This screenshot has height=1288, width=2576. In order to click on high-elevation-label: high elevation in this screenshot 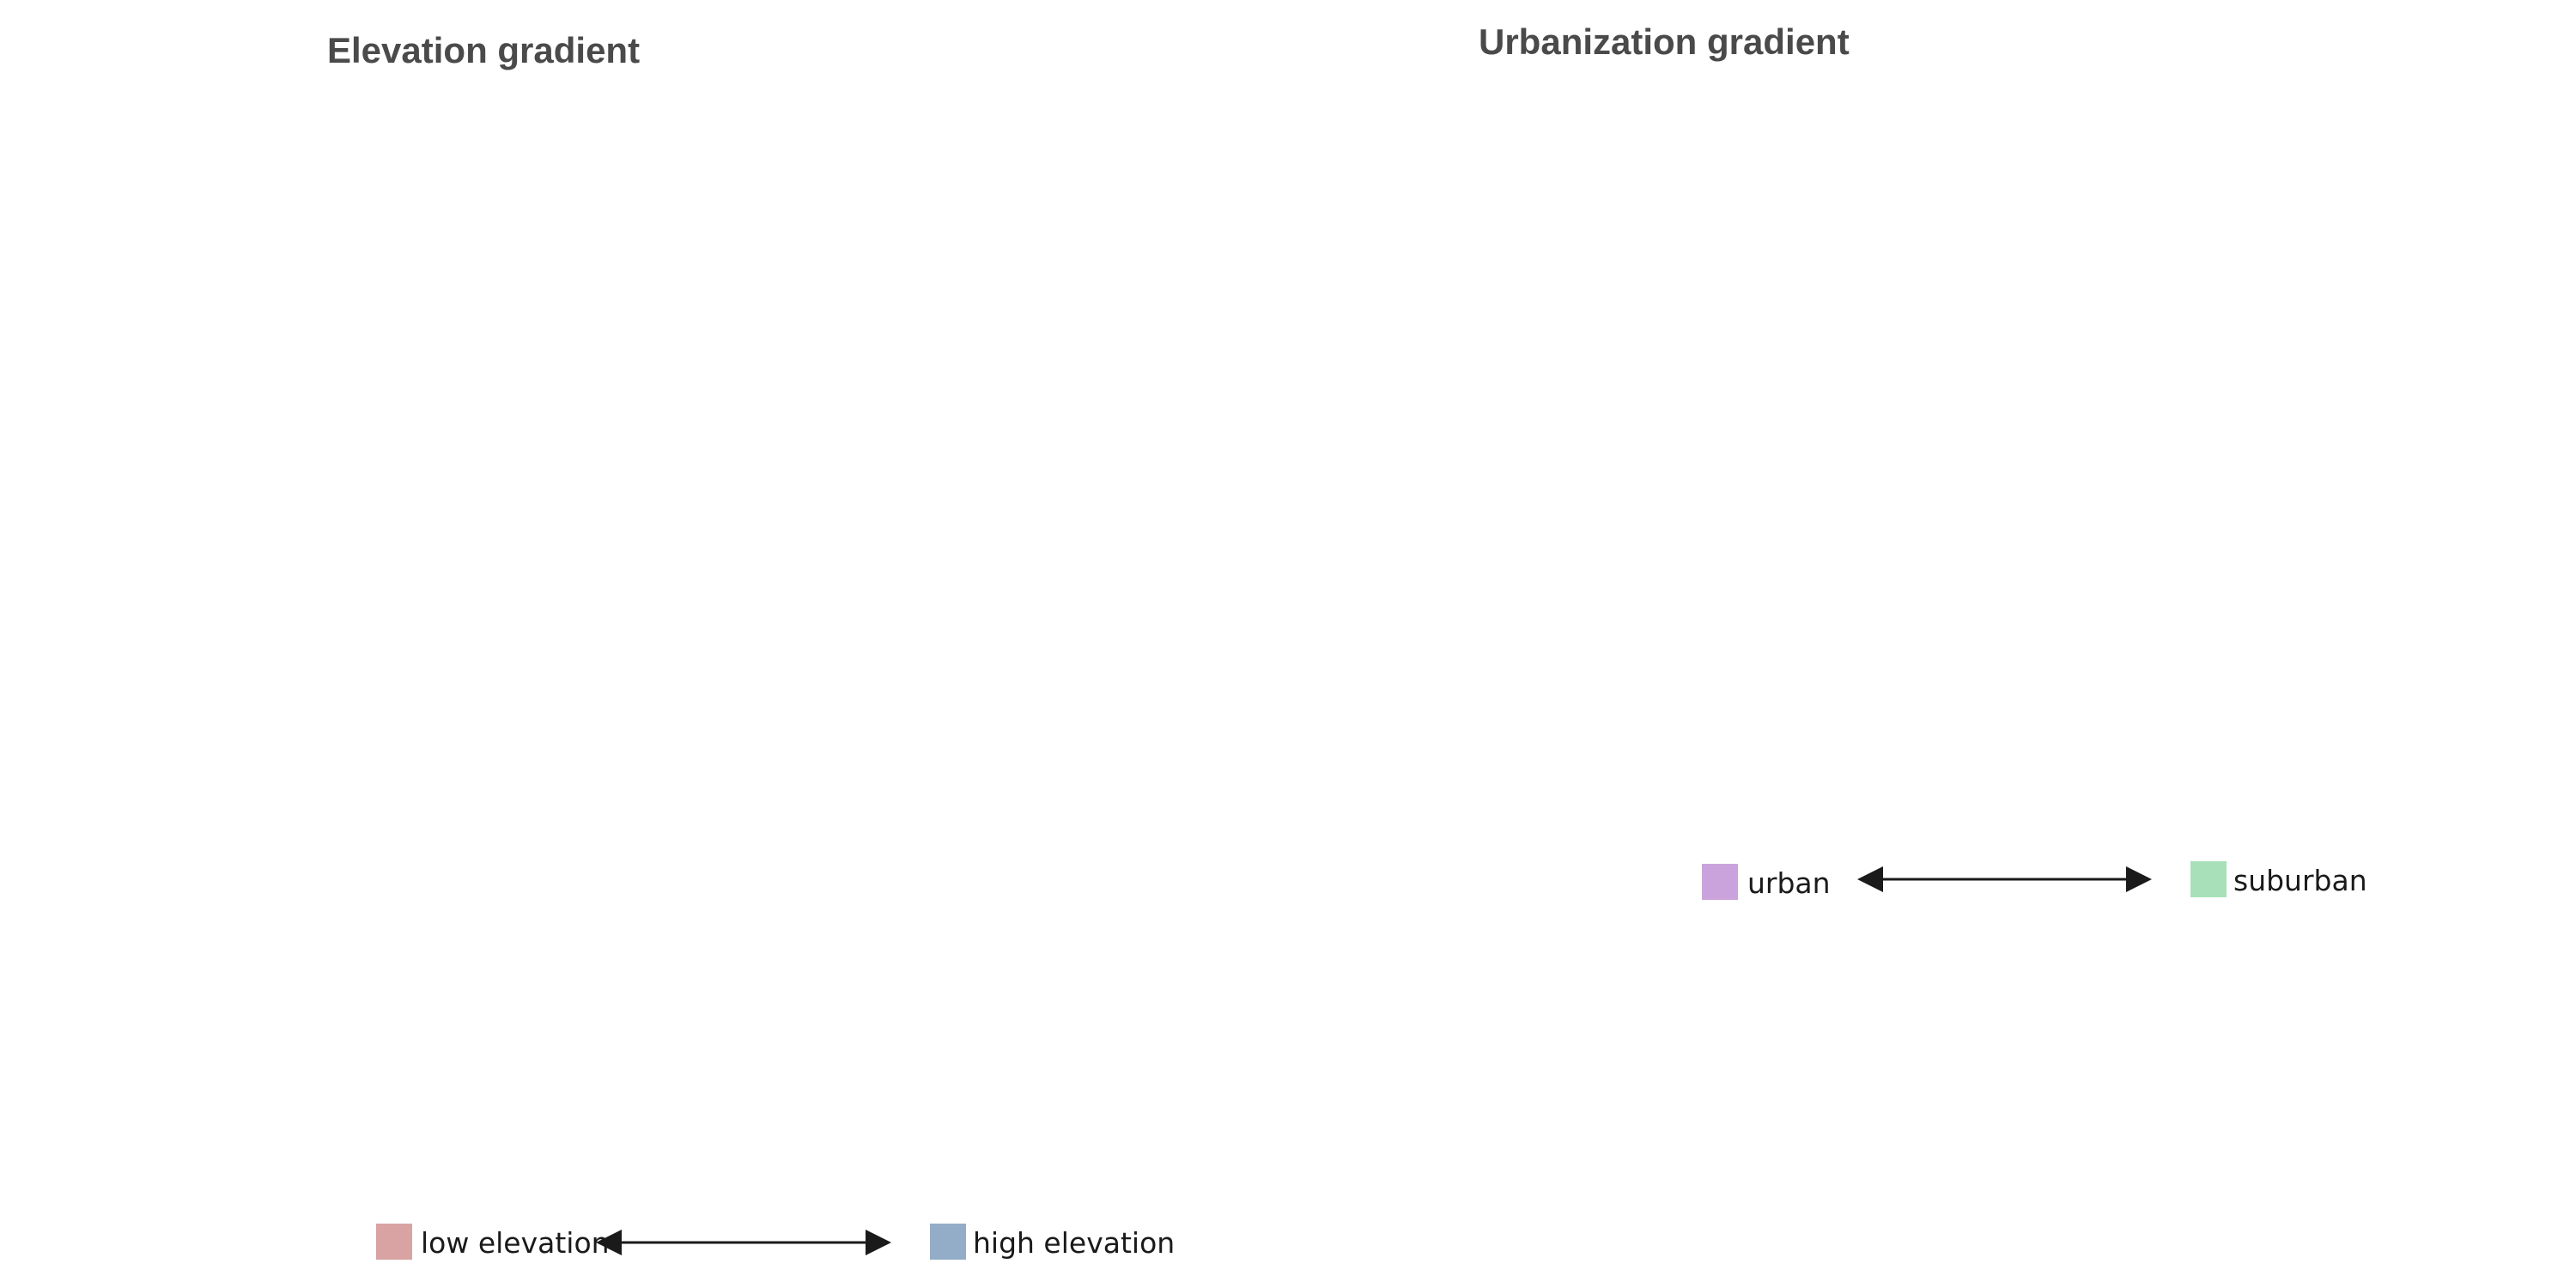, I will do `click(1074, 1243)`.